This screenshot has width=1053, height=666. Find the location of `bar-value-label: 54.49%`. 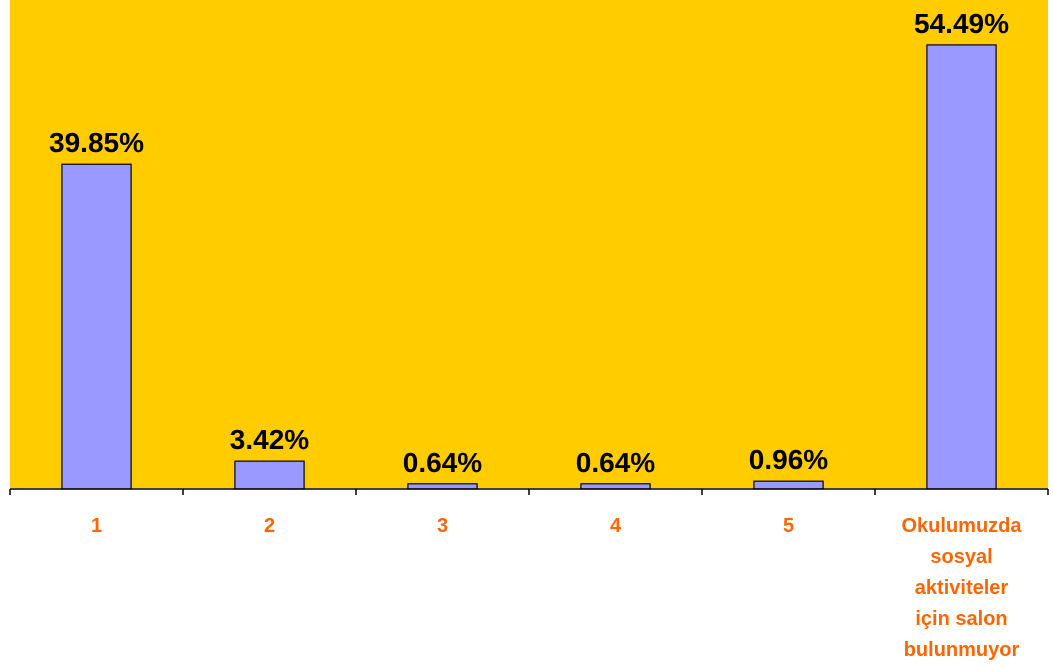

bar-value-label: 54.49% is located at coordinates (961, 23).